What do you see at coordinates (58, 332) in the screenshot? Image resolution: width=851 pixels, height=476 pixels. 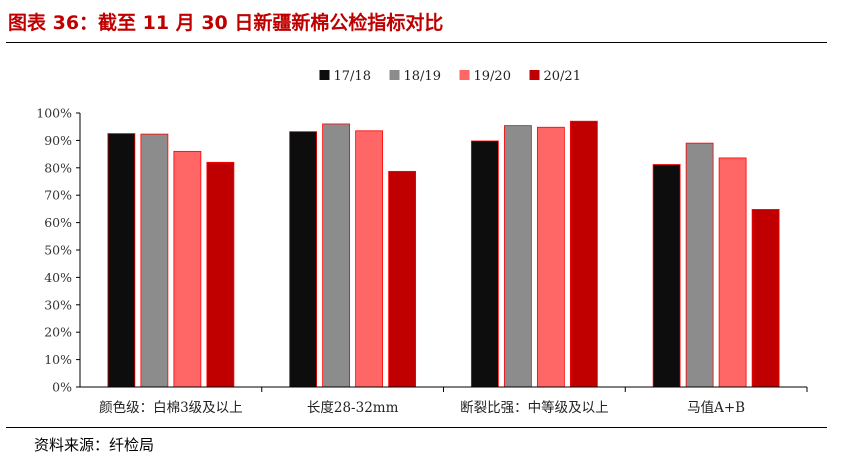 I see `y-tick-label: 20%` at bounding box center [58, 332].